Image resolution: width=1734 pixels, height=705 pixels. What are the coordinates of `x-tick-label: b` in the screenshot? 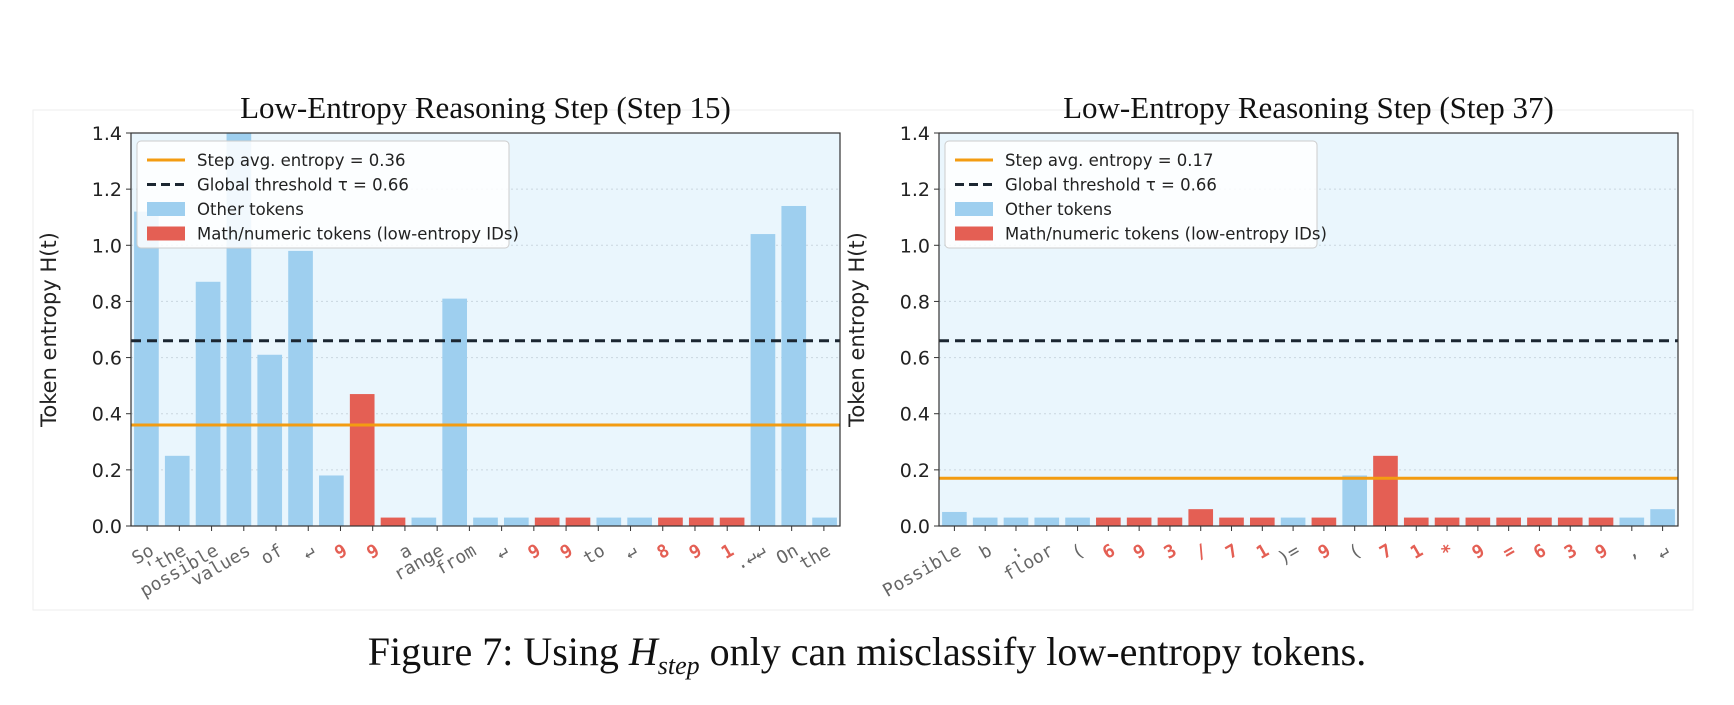 It's located at (986, 552).